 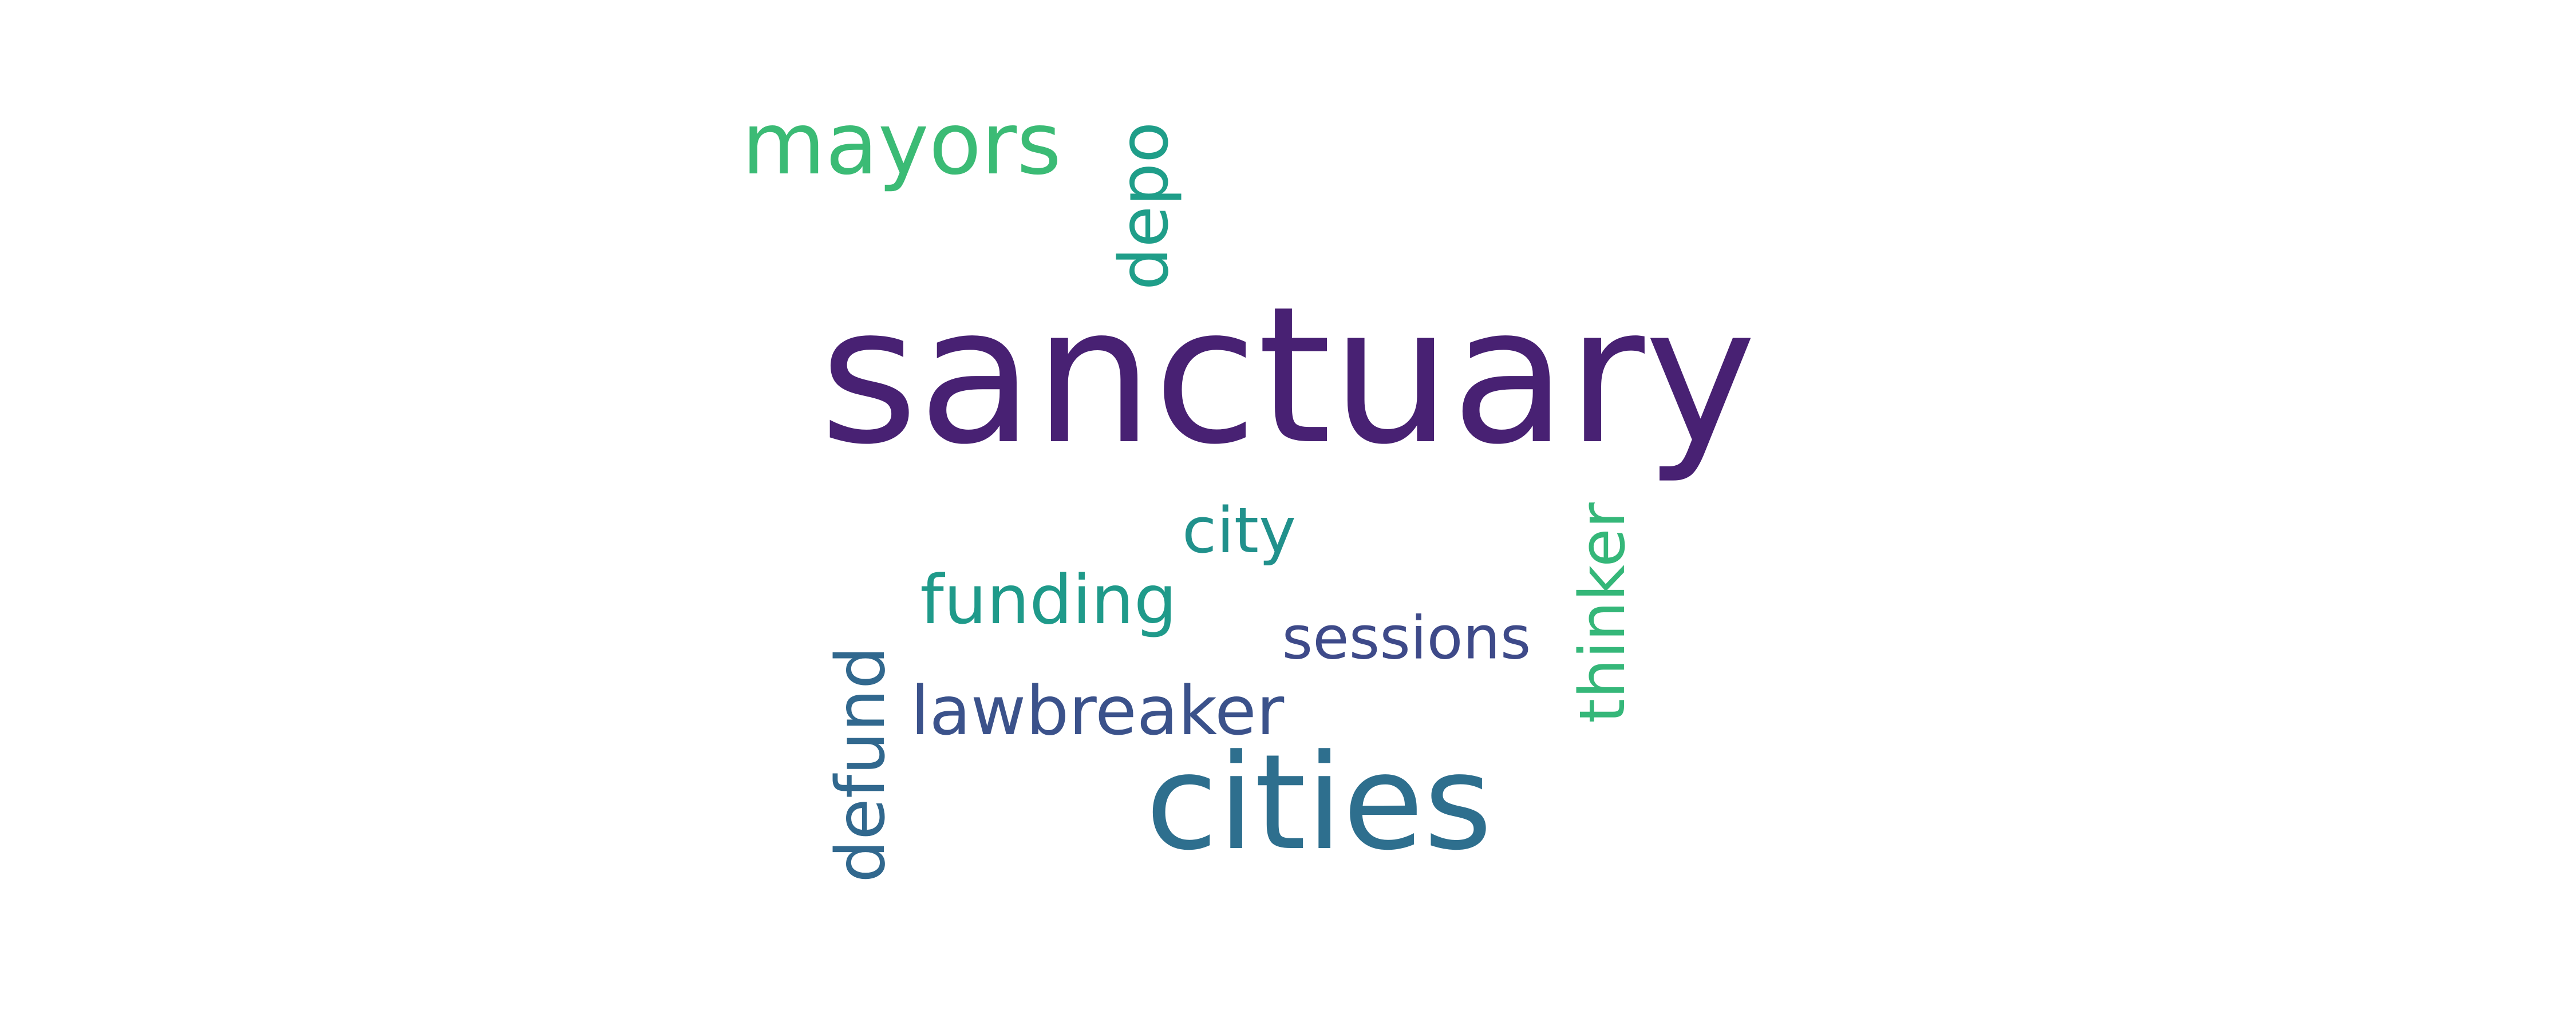 I want to click on word-cities: cities, so click(x=1318, y=803).